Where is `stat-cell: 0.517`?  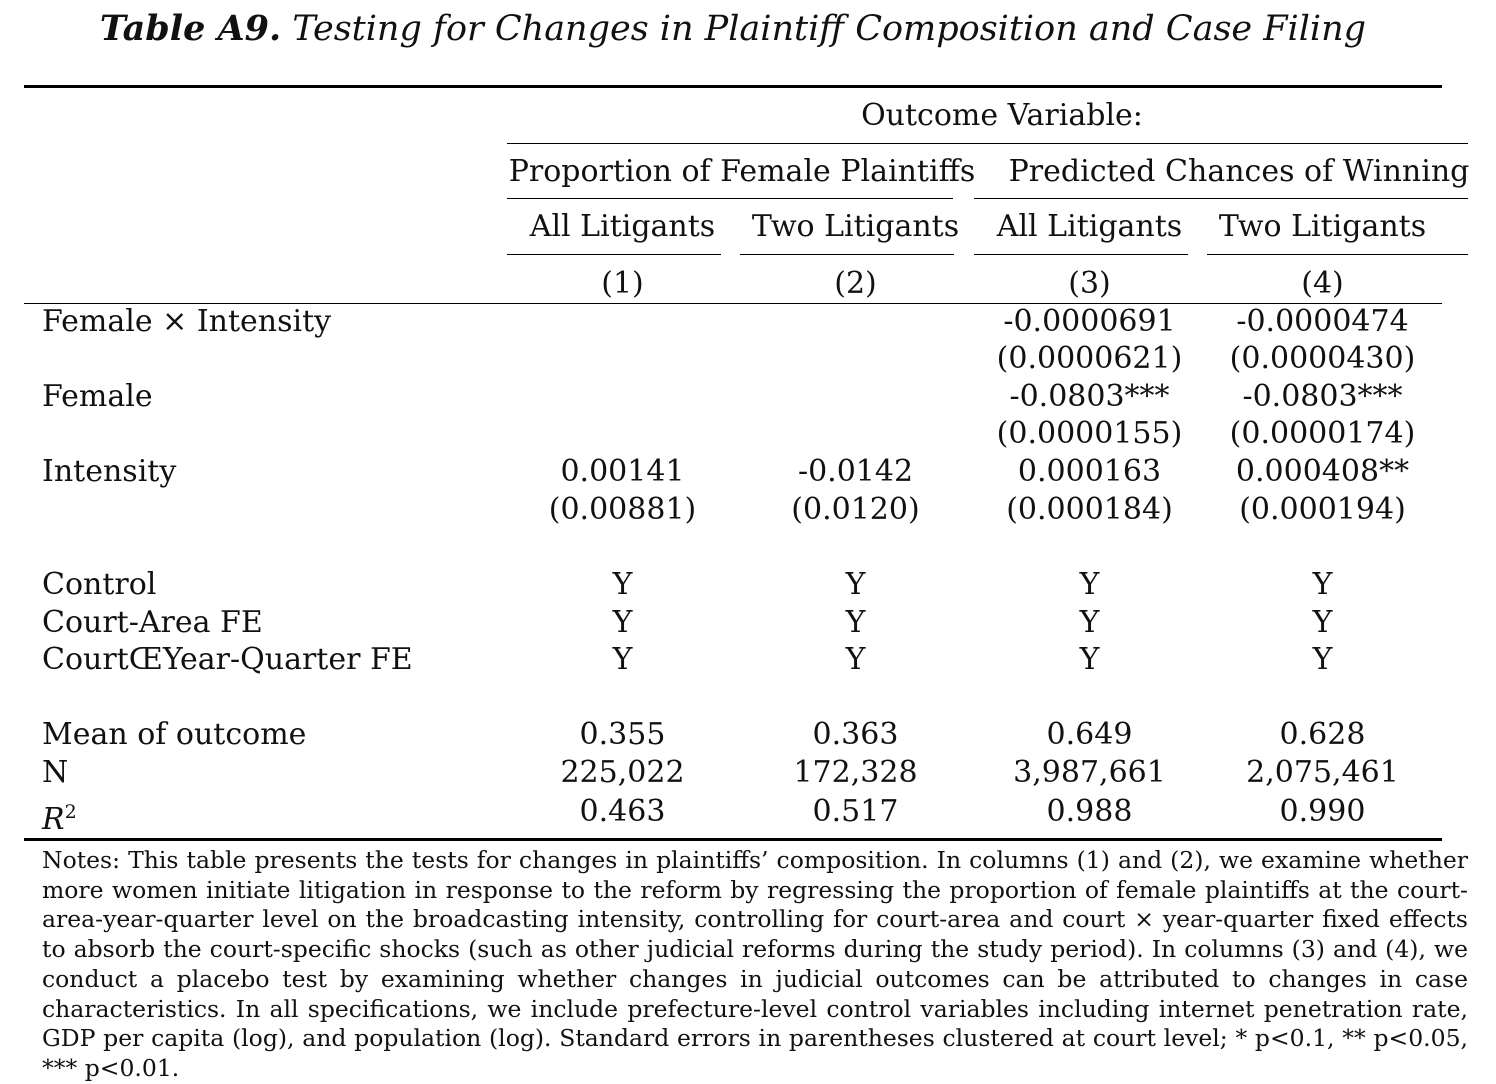
stat-cell: 0.517 is located at coordinates (855, 811).